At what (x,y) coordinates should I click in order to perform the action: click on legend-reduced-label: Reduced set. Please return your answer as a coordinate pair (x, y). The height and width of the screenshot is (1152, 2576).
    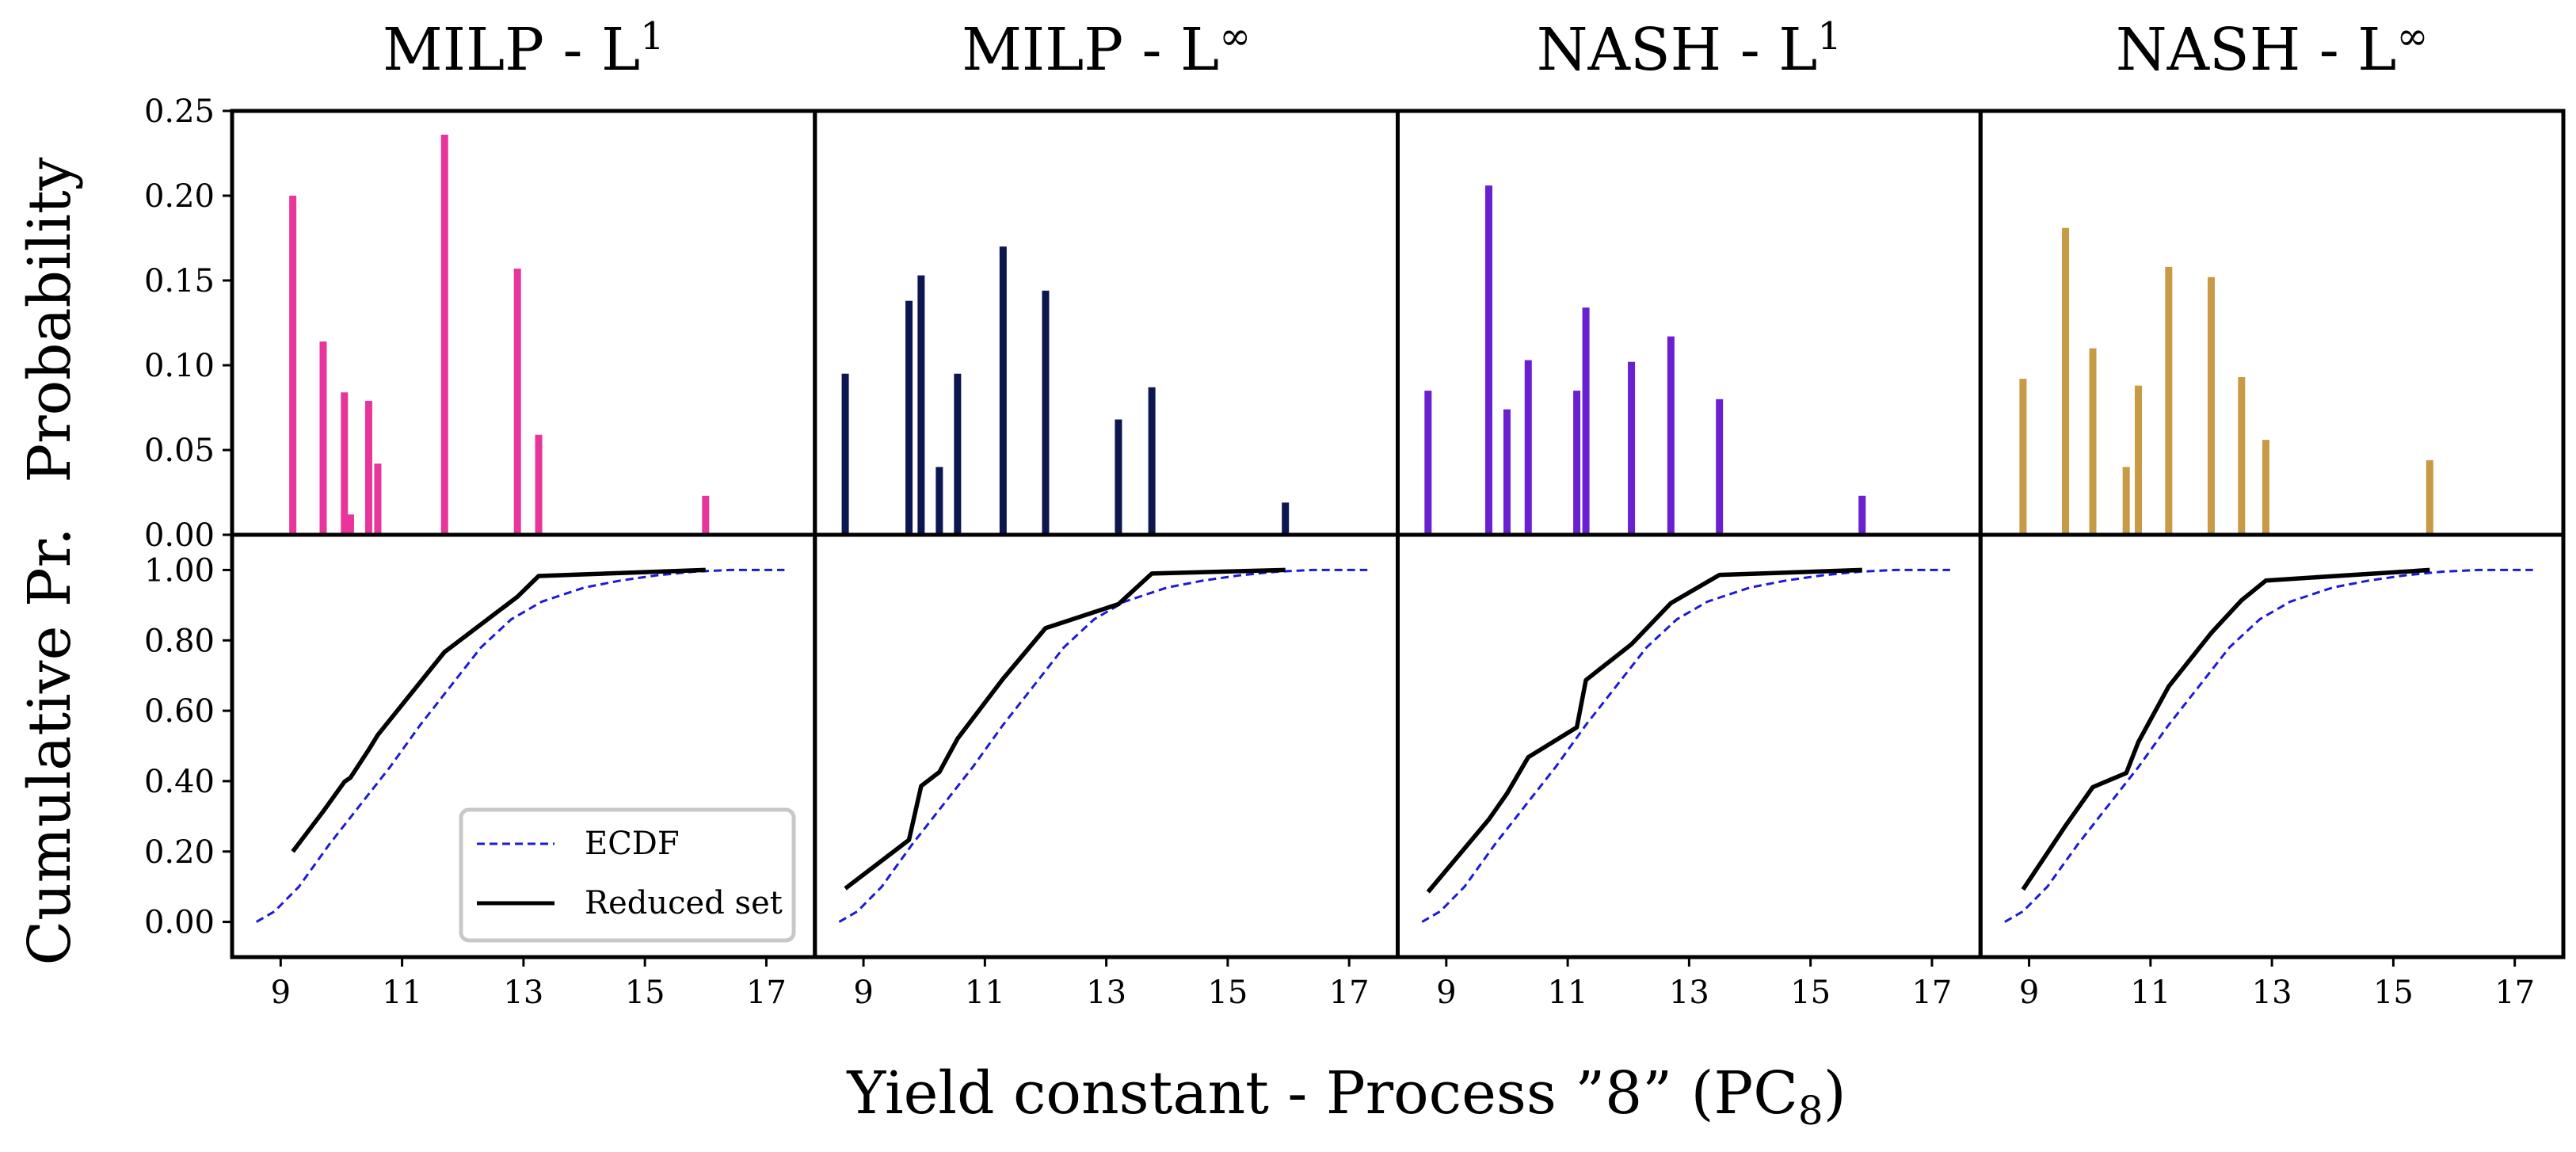
    Looking at the image, I should click on (684, 903).